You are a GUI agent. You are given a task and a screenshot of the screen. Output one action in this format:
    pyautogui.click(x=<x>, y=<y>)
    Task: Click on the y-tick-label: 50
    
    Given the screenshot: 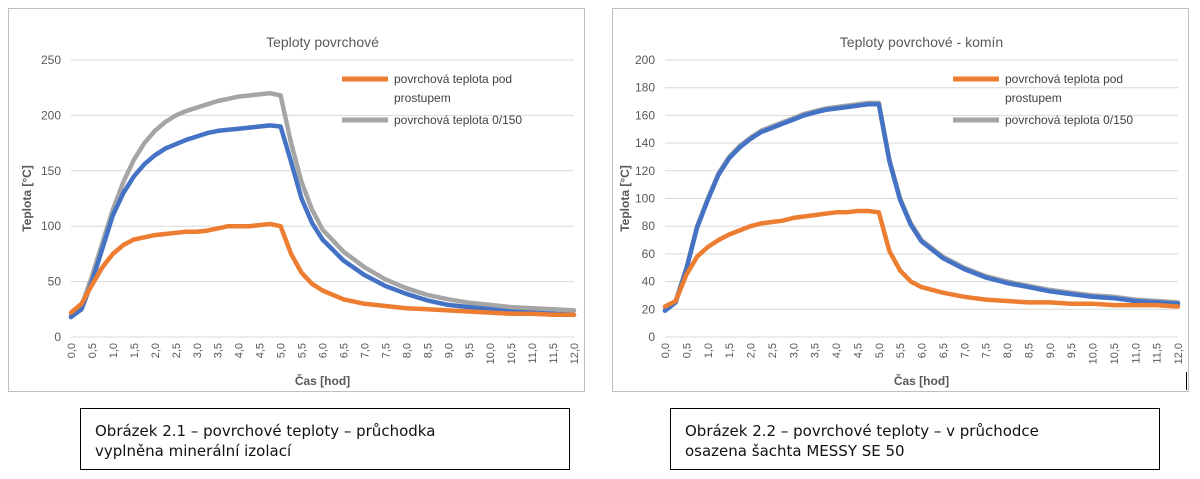 What is the action you would take?
    pyautogui.click(x=55, y=282)
    